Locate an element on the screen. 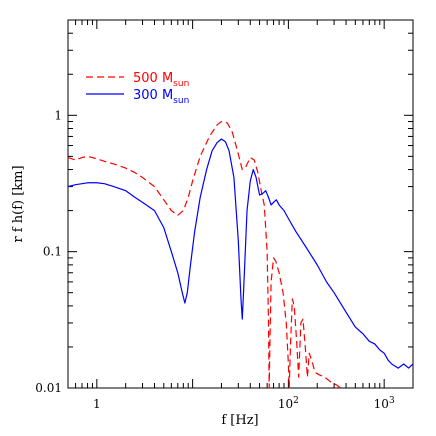 The image size is (436, 436). legend-label: 300 Msun is located at coordinates (161, 97).